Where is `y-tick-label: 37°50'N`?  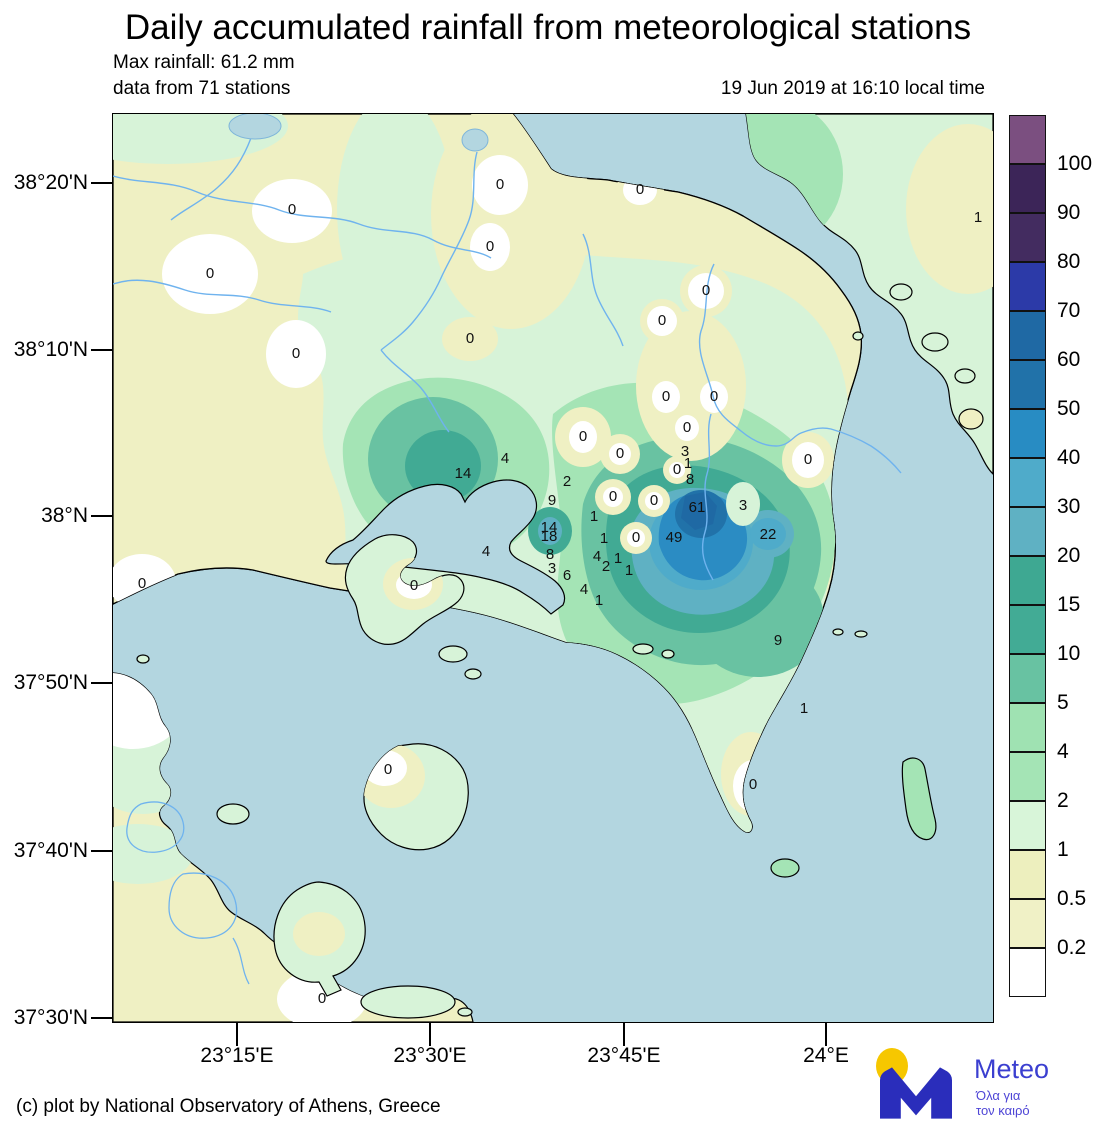
y-tick-label: 37°50'N is located at coordinates (50, 682).